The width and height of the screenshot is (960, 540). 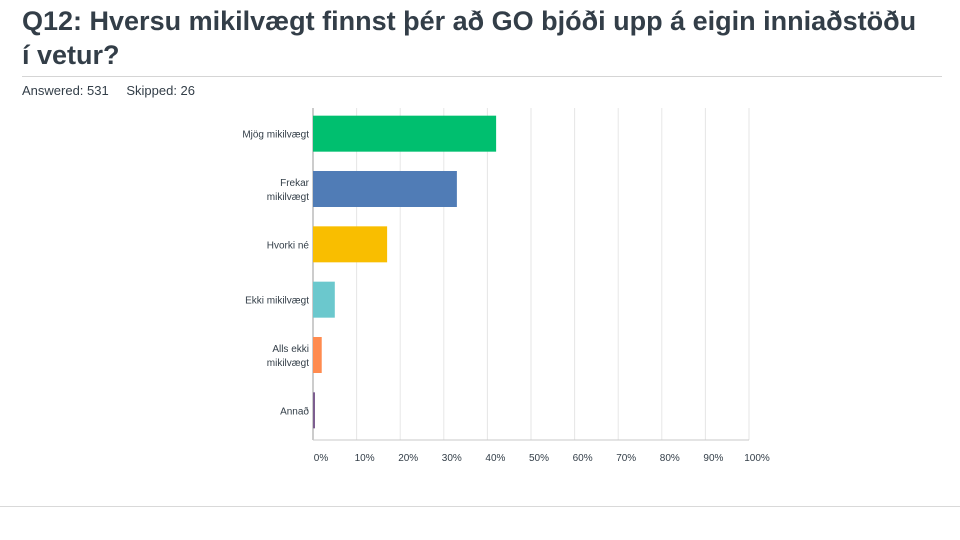 I want to click on skipped-count: Skipped: 26, so click(x=161, y=90).